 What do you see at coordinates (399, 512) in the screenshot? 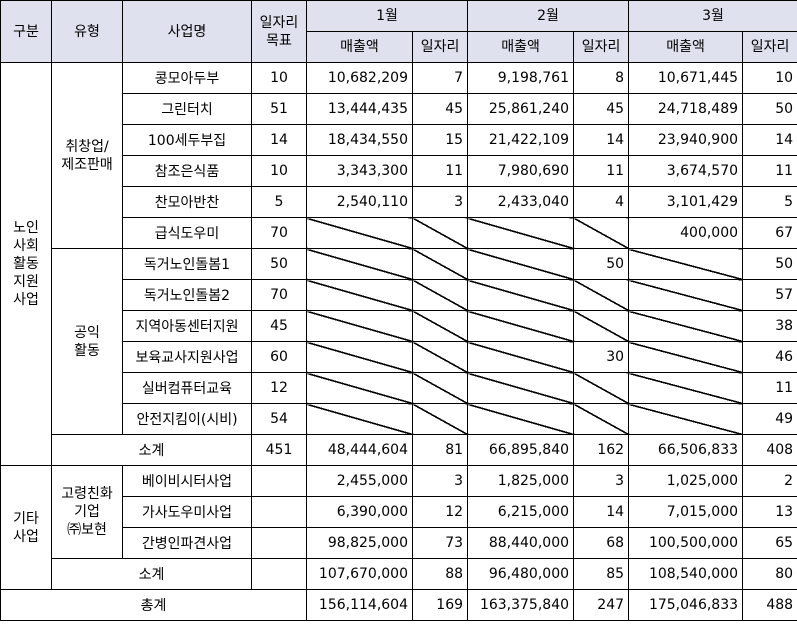
I see `table-row: 가사도우미사업 6,390,000 12 6,215,000 14 7,015,000 13` at bounding box center [399, 512].